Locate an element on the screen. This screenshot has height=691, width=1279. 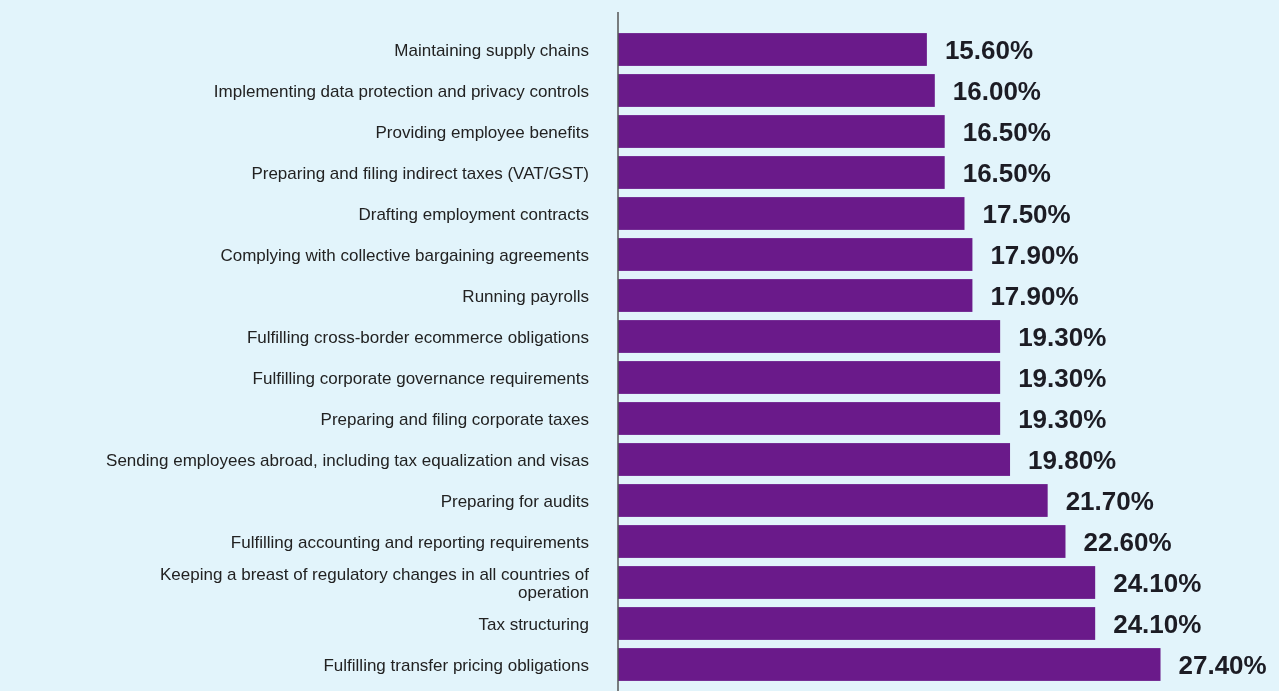
y-tick-label: Preparing and filing corporate taxes is located at coordinates (454, 418).